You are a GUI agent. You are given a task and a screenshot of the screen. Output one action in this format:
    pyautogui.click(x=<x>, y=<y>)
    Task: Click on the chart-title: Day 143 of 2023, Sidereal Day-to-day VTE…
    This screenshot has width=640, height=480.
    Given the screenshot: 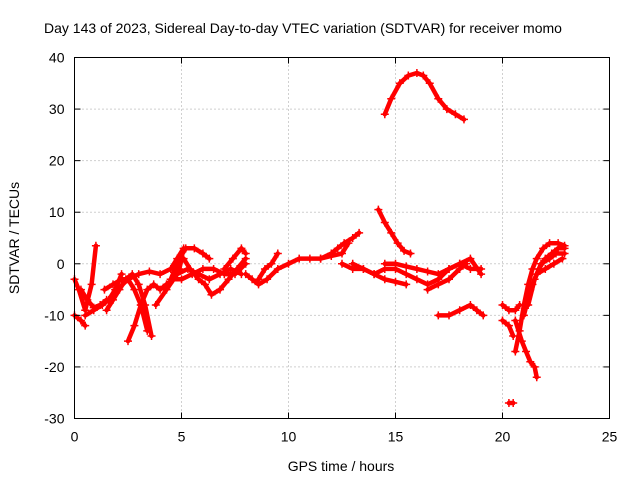 What is the action you would take?
    pyautogui.click(x=303, y=28)
    